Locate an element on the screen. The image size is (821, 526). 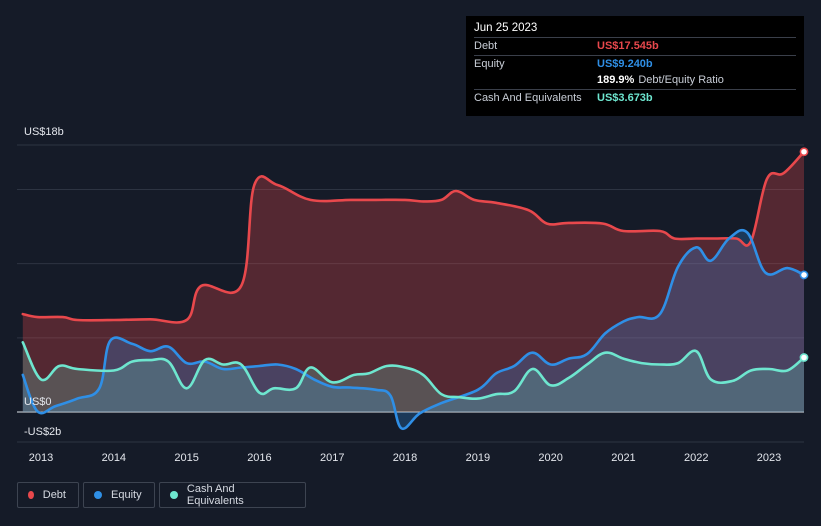
cash-line is located at coordinates (413, 371).